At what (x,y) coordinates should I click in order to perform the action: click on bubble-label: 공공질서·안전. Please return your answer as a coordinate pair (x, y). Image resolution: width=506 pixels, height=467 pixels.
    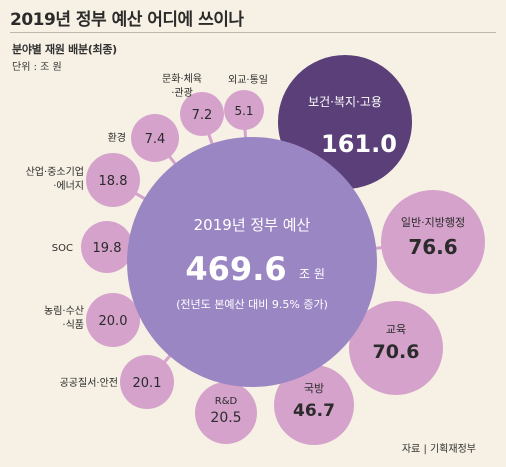
    Looking at the image, I should click on (89, 383).